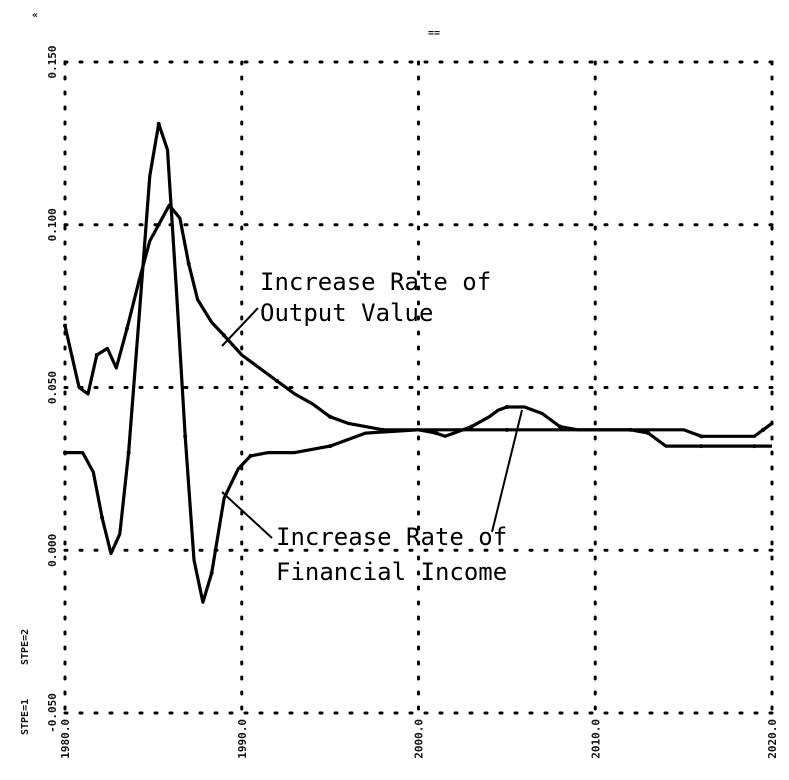  I want to click on annotation-financial-line-2: Financial Income, so click(391, 572).